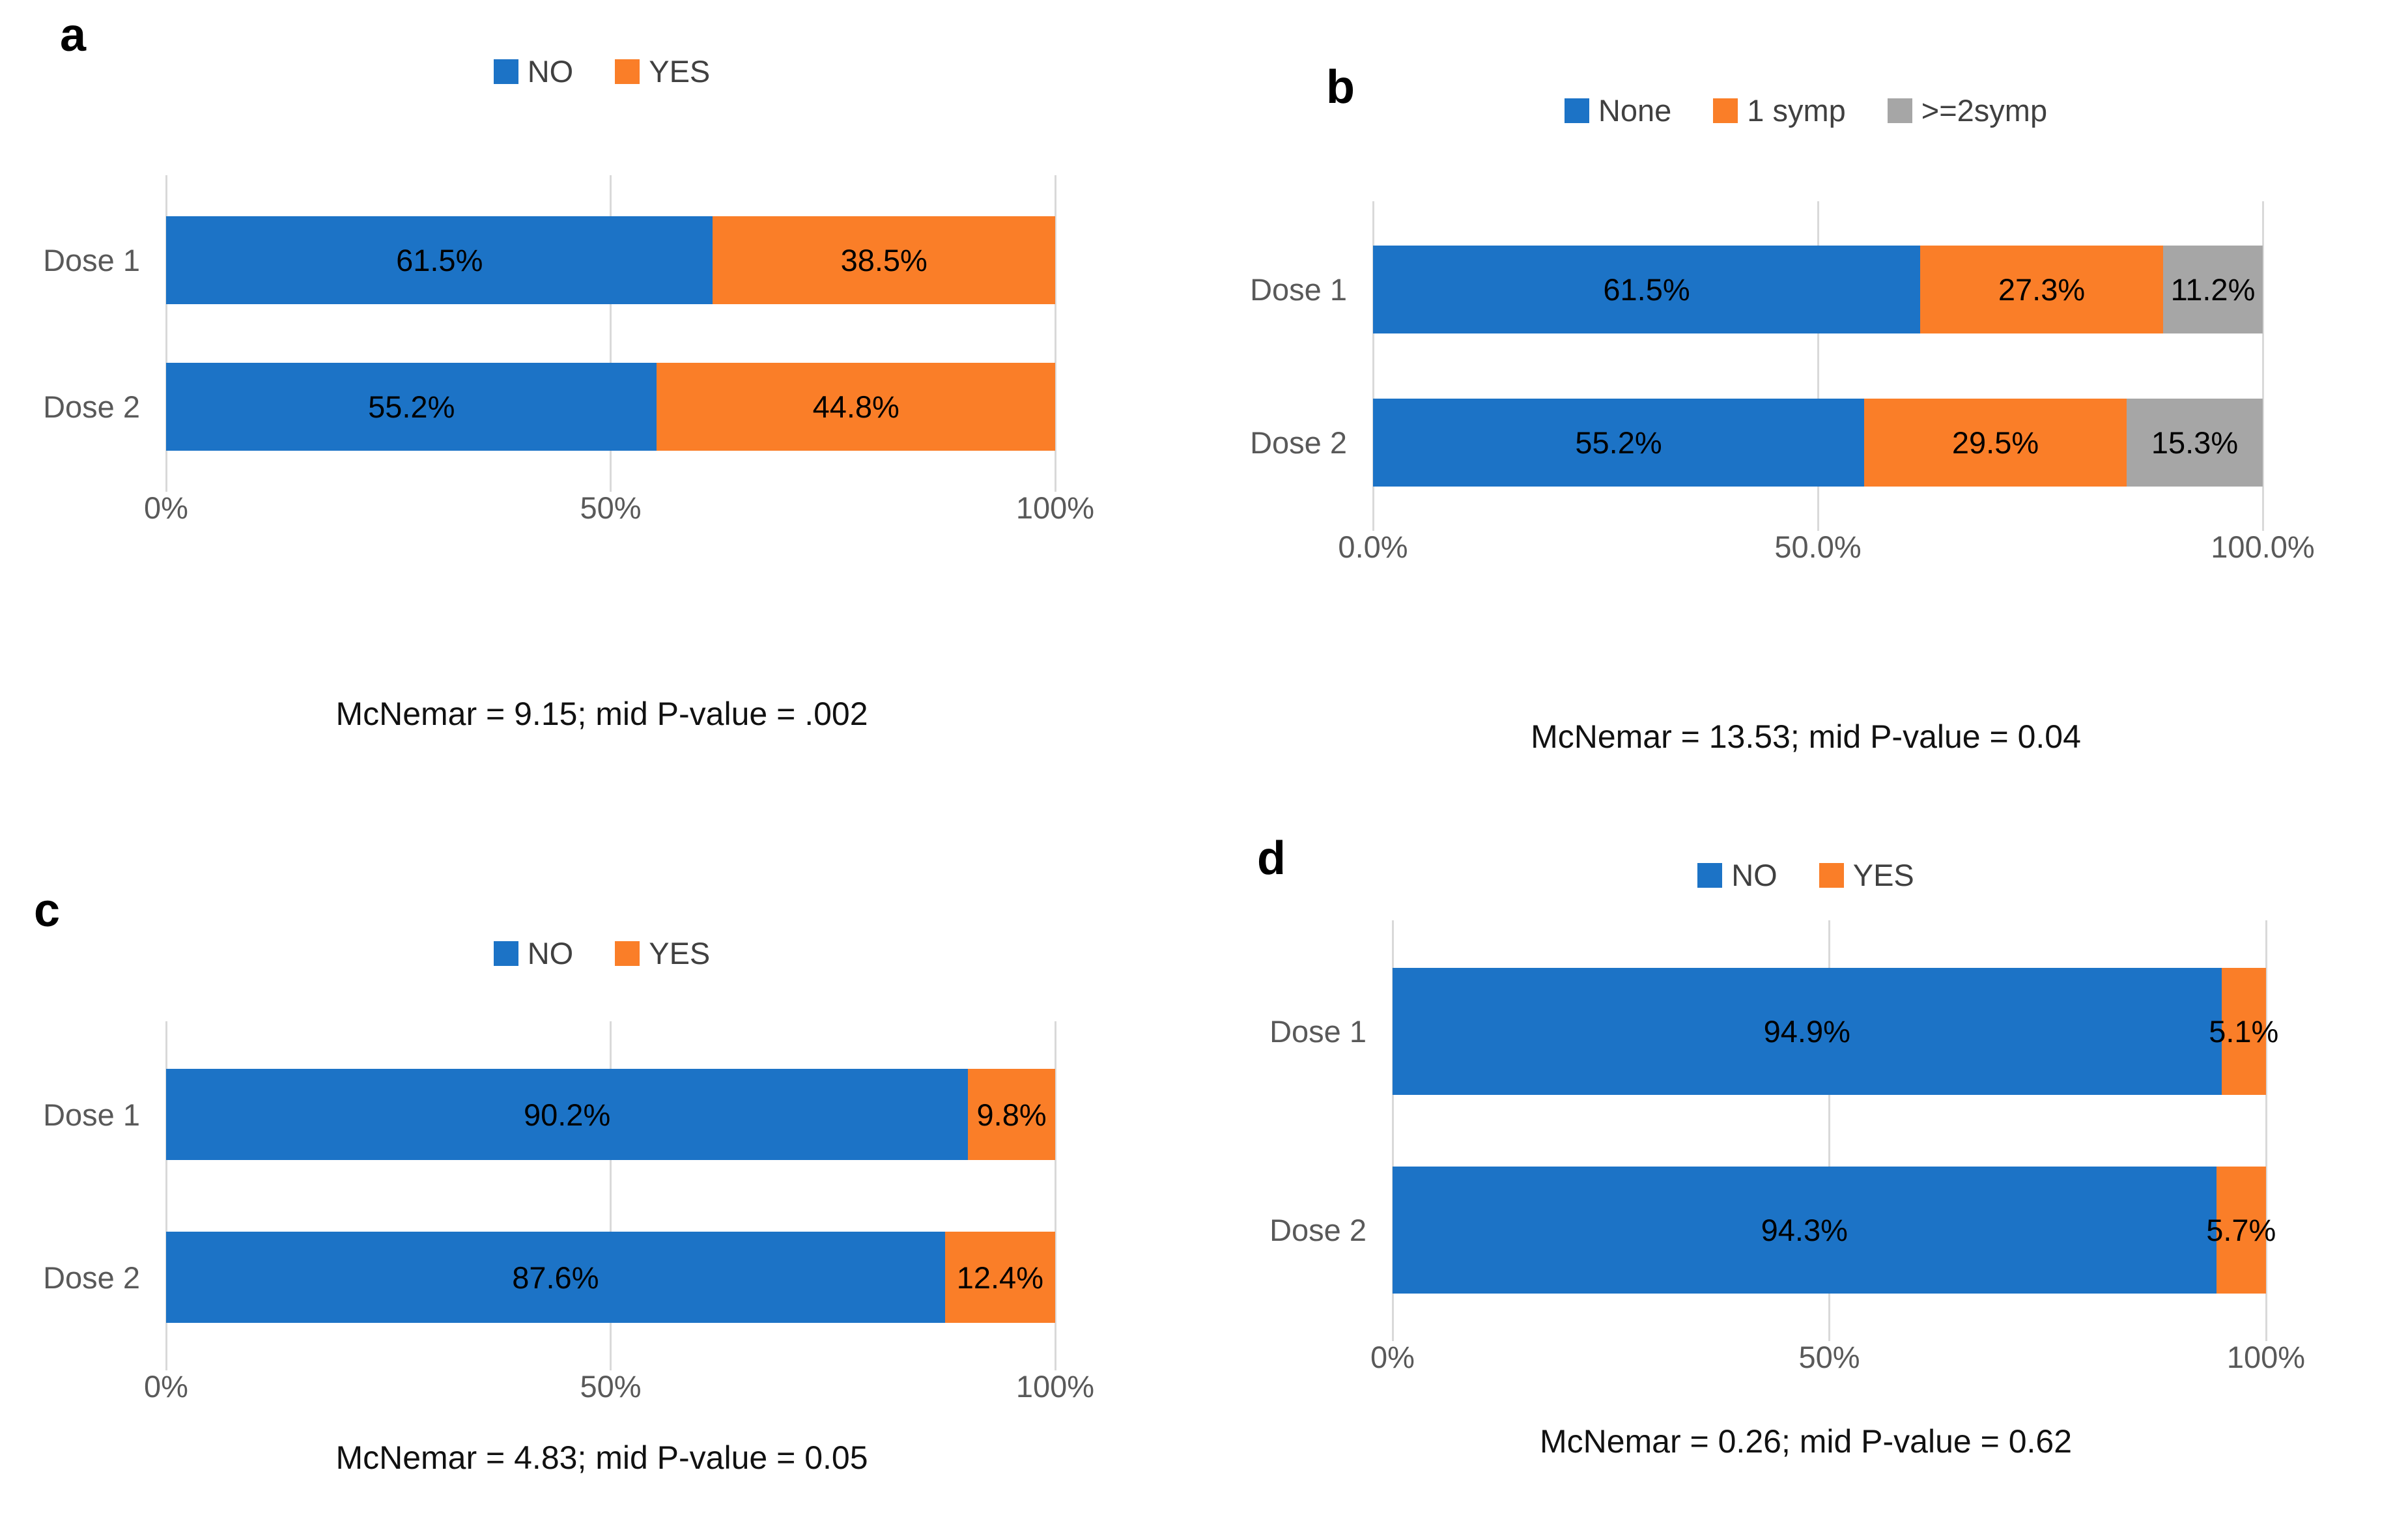  Describe the element at coordinates (1373, 547) in the screenshot. I see `x-tick-label: 0.0%` at that location.